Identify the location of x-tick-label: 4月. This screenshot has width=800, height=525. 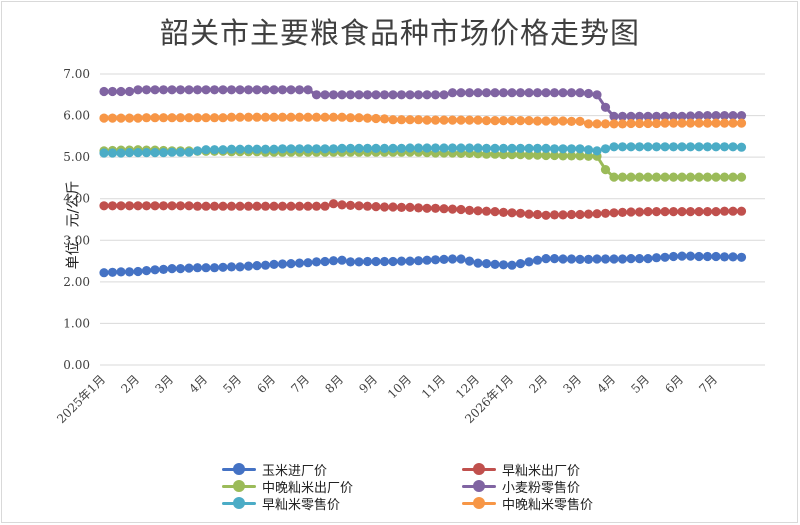
(606, 384).